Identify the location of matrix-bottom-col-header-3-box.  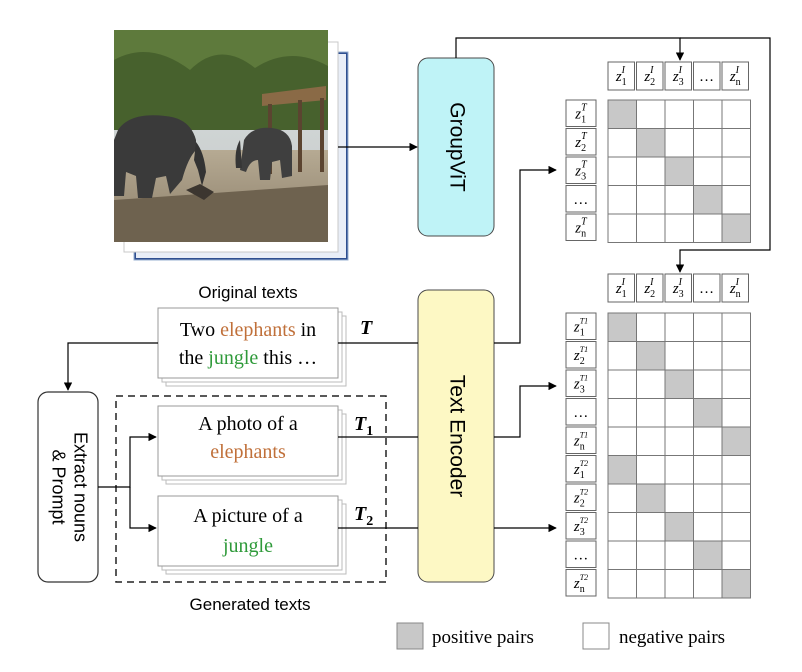
(707, 288).